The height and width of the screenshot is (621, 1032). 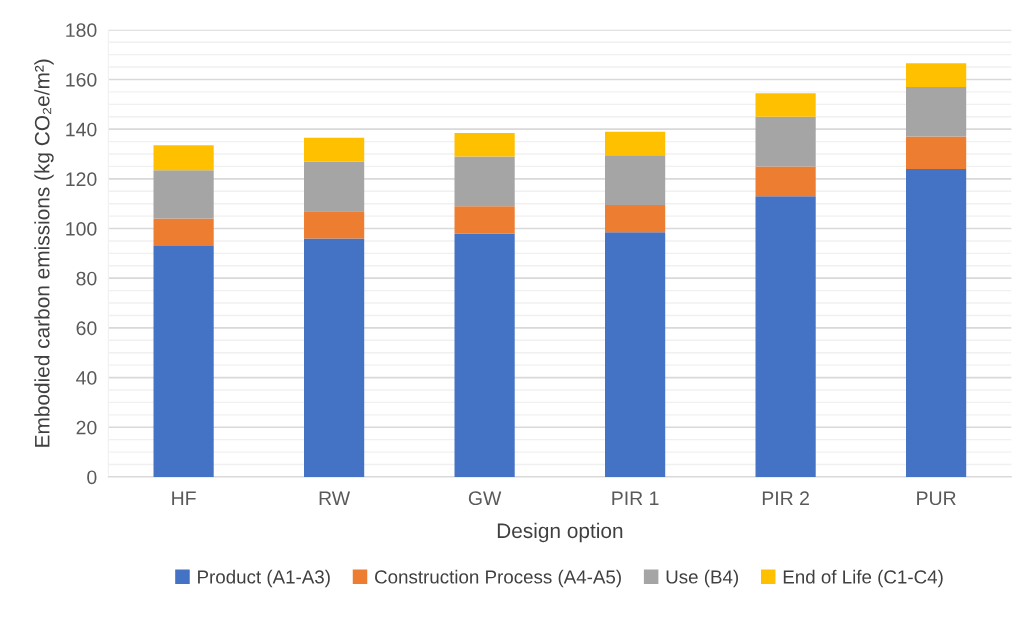 What do you see at coordinates (92, 477) in the screenshot?
I see `y-tick-label: 0` at bounding box center [92, 477].